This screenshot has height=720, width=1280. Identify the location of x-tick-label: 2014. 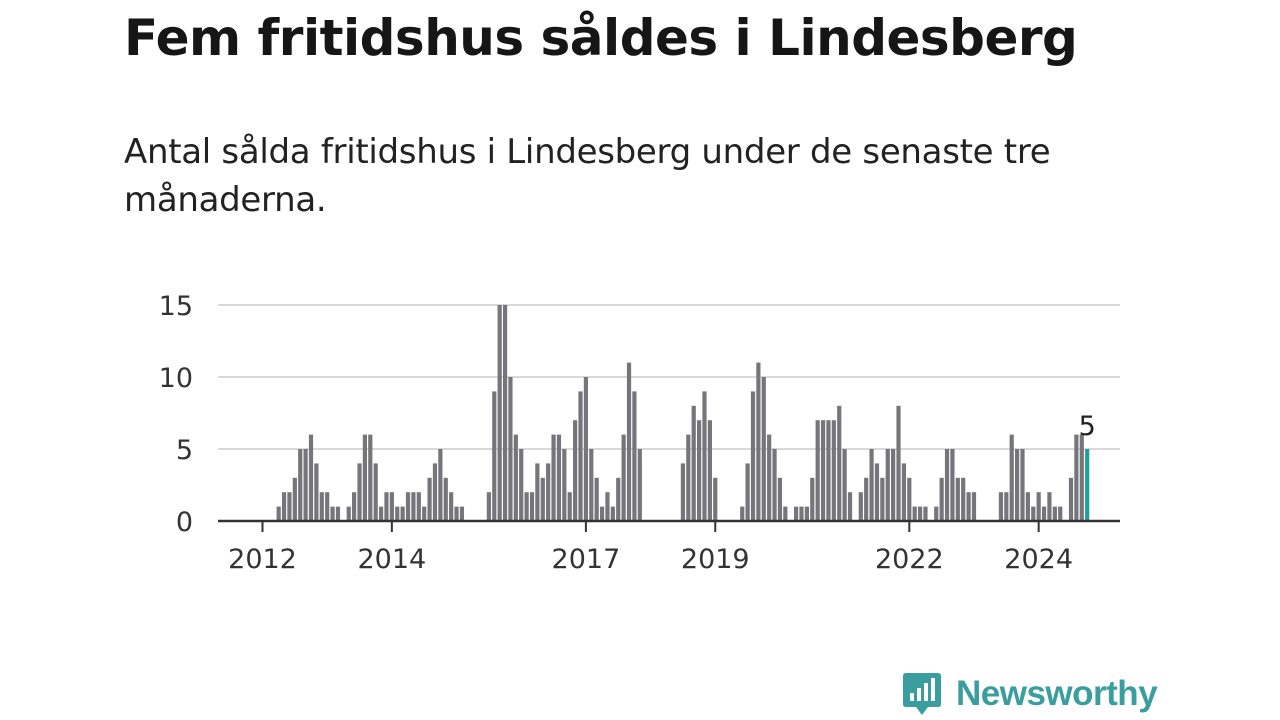
(392, 559).